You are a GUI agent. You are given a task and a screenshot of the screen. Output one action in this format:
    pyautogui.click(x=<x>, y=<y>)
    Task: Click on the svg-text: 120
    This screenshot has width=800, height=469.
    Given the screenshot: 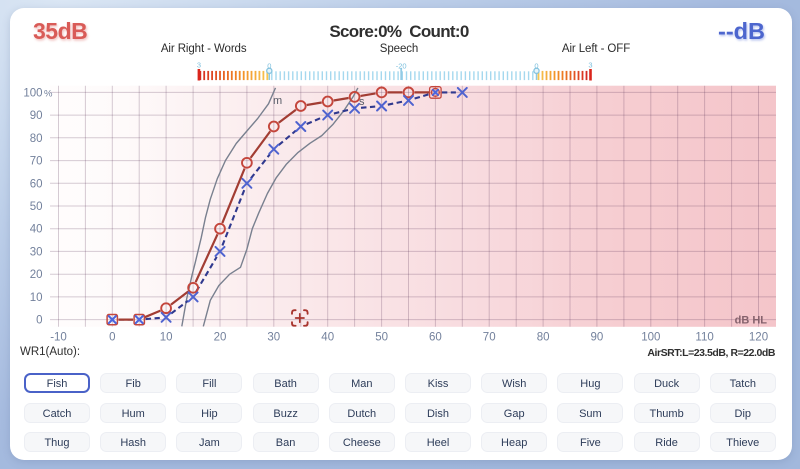 What is the action you would take?
    pyautogui.click(x=758, y=338)
    